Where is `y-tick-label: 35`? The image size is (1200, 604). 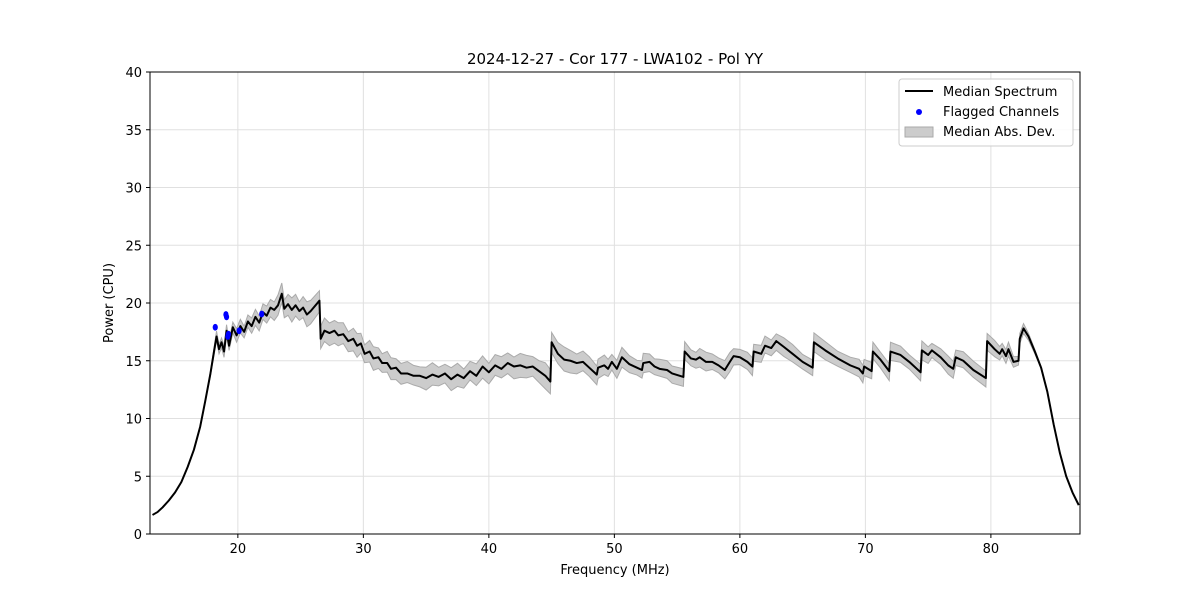 y-tick-label: 35 is located at coordinates (133, 131).